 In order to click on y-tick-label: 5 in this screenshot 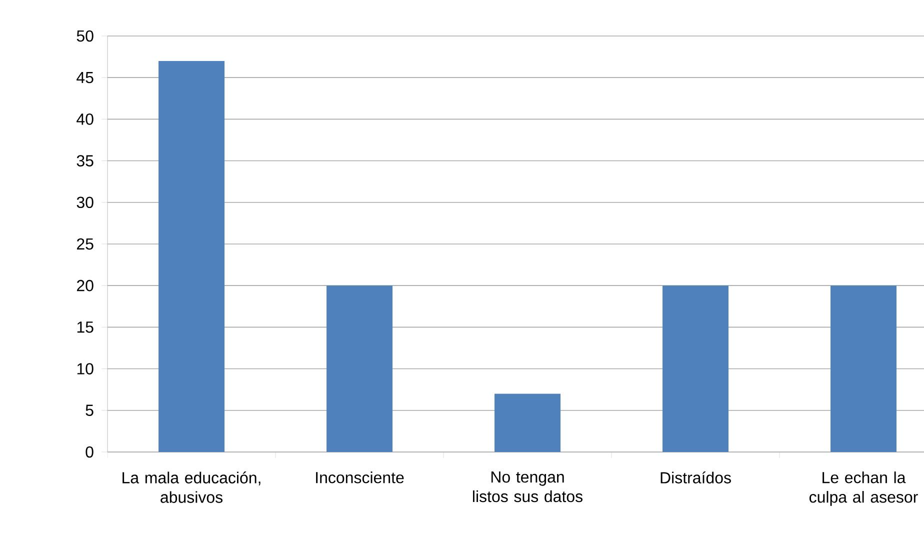, I will do `click(90, 410)`.